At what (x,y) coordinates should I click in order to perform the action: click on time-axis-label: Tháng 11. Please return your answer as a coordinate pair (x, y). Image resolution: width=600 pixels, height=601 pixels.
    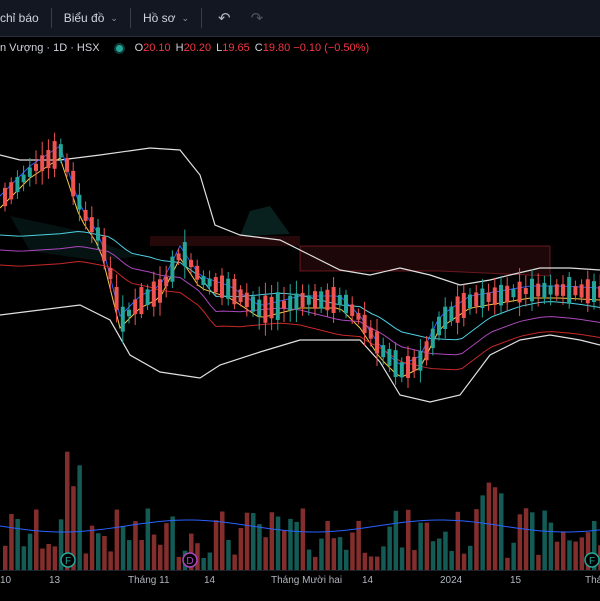
    Looking at the image, I should click on (149, 580).